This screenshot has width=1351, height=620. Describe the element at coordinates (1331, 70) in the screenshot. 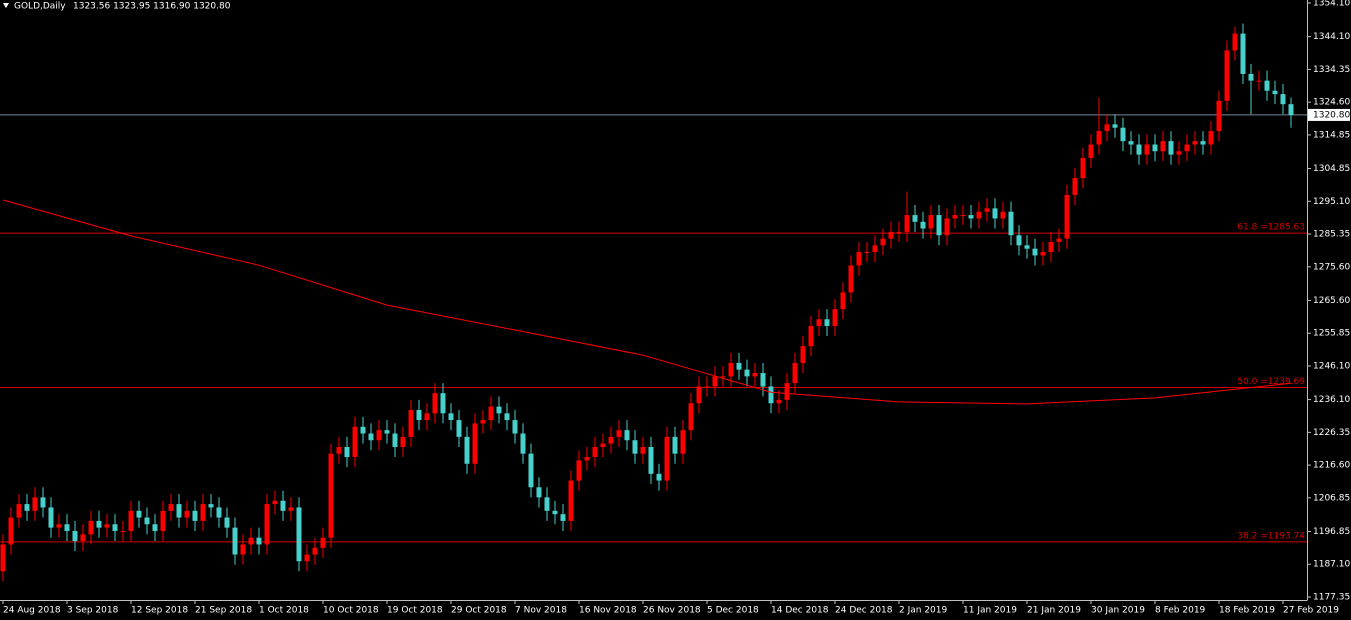

I see `y-tick-label: 1334.35` at that location.